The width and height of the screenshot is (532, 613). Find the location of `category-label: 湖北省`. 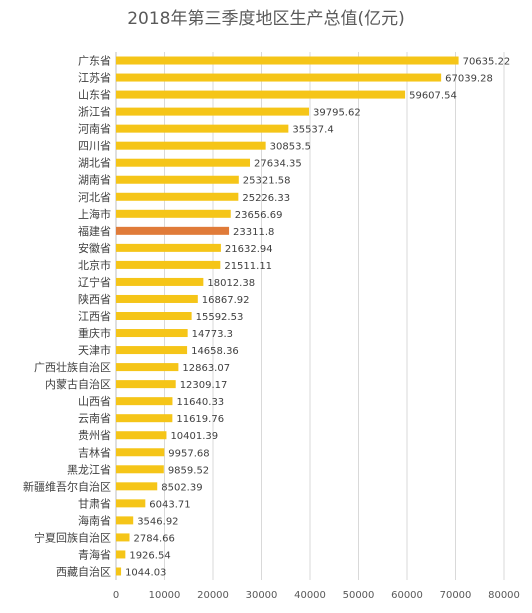

category-label: 湖北省 is located at coordinates (94, 163).